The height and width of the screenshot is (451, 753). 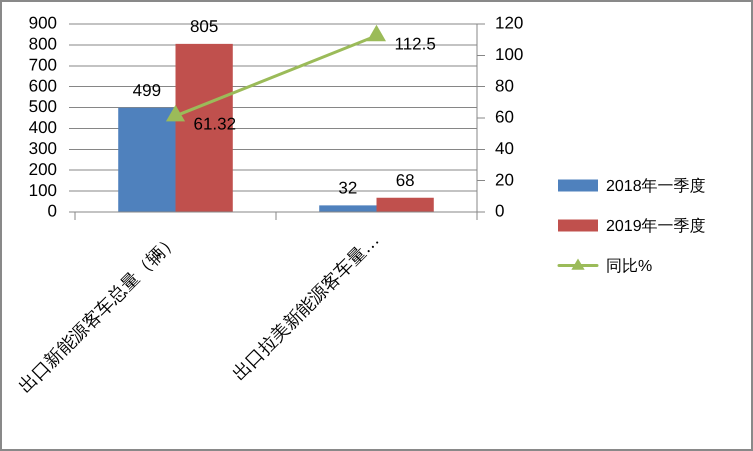 I want to click on y-tick-label: 700, so click(x=42, y=64).